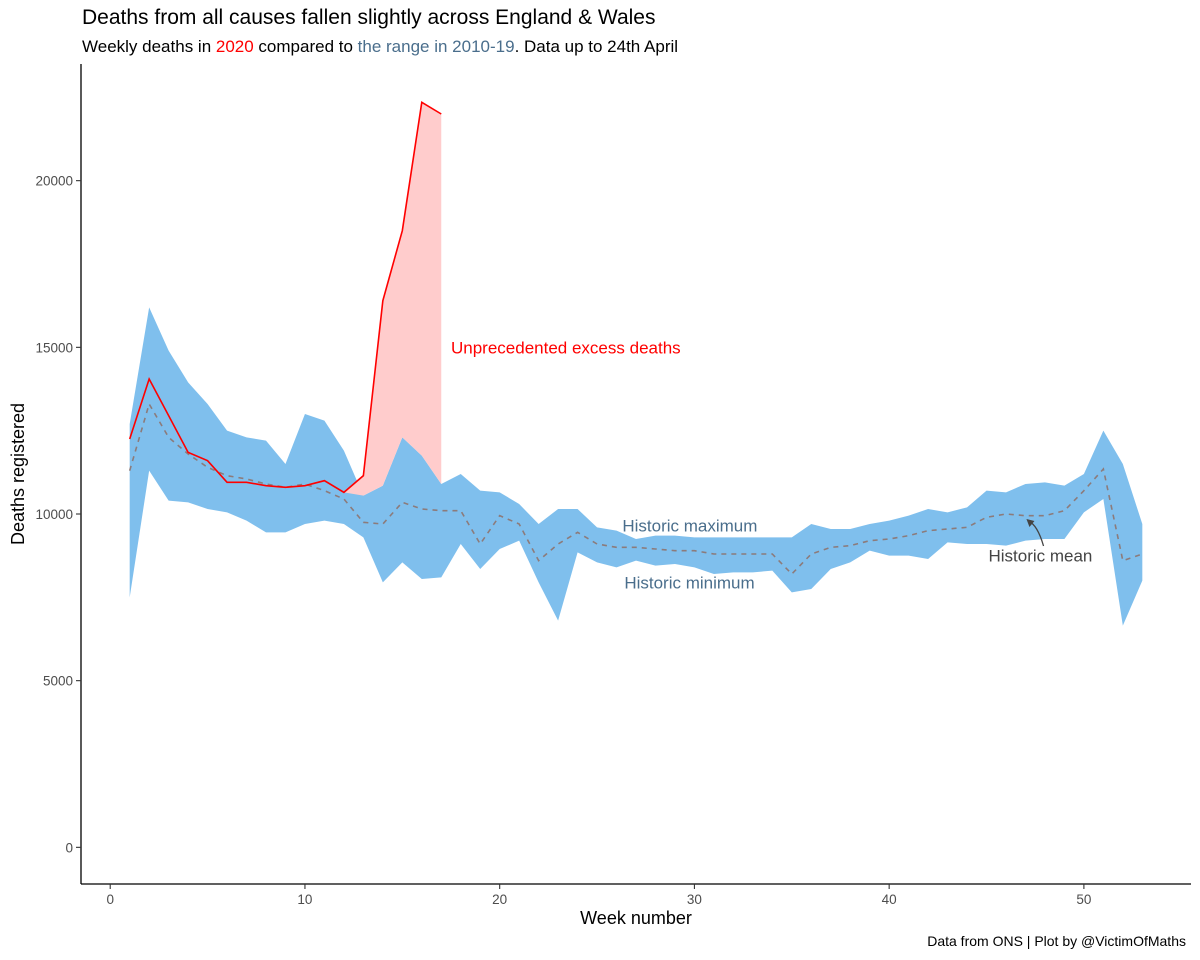 The image size is (1200, 960). I want to click on y-tick-label: 0, so click(69, 847).